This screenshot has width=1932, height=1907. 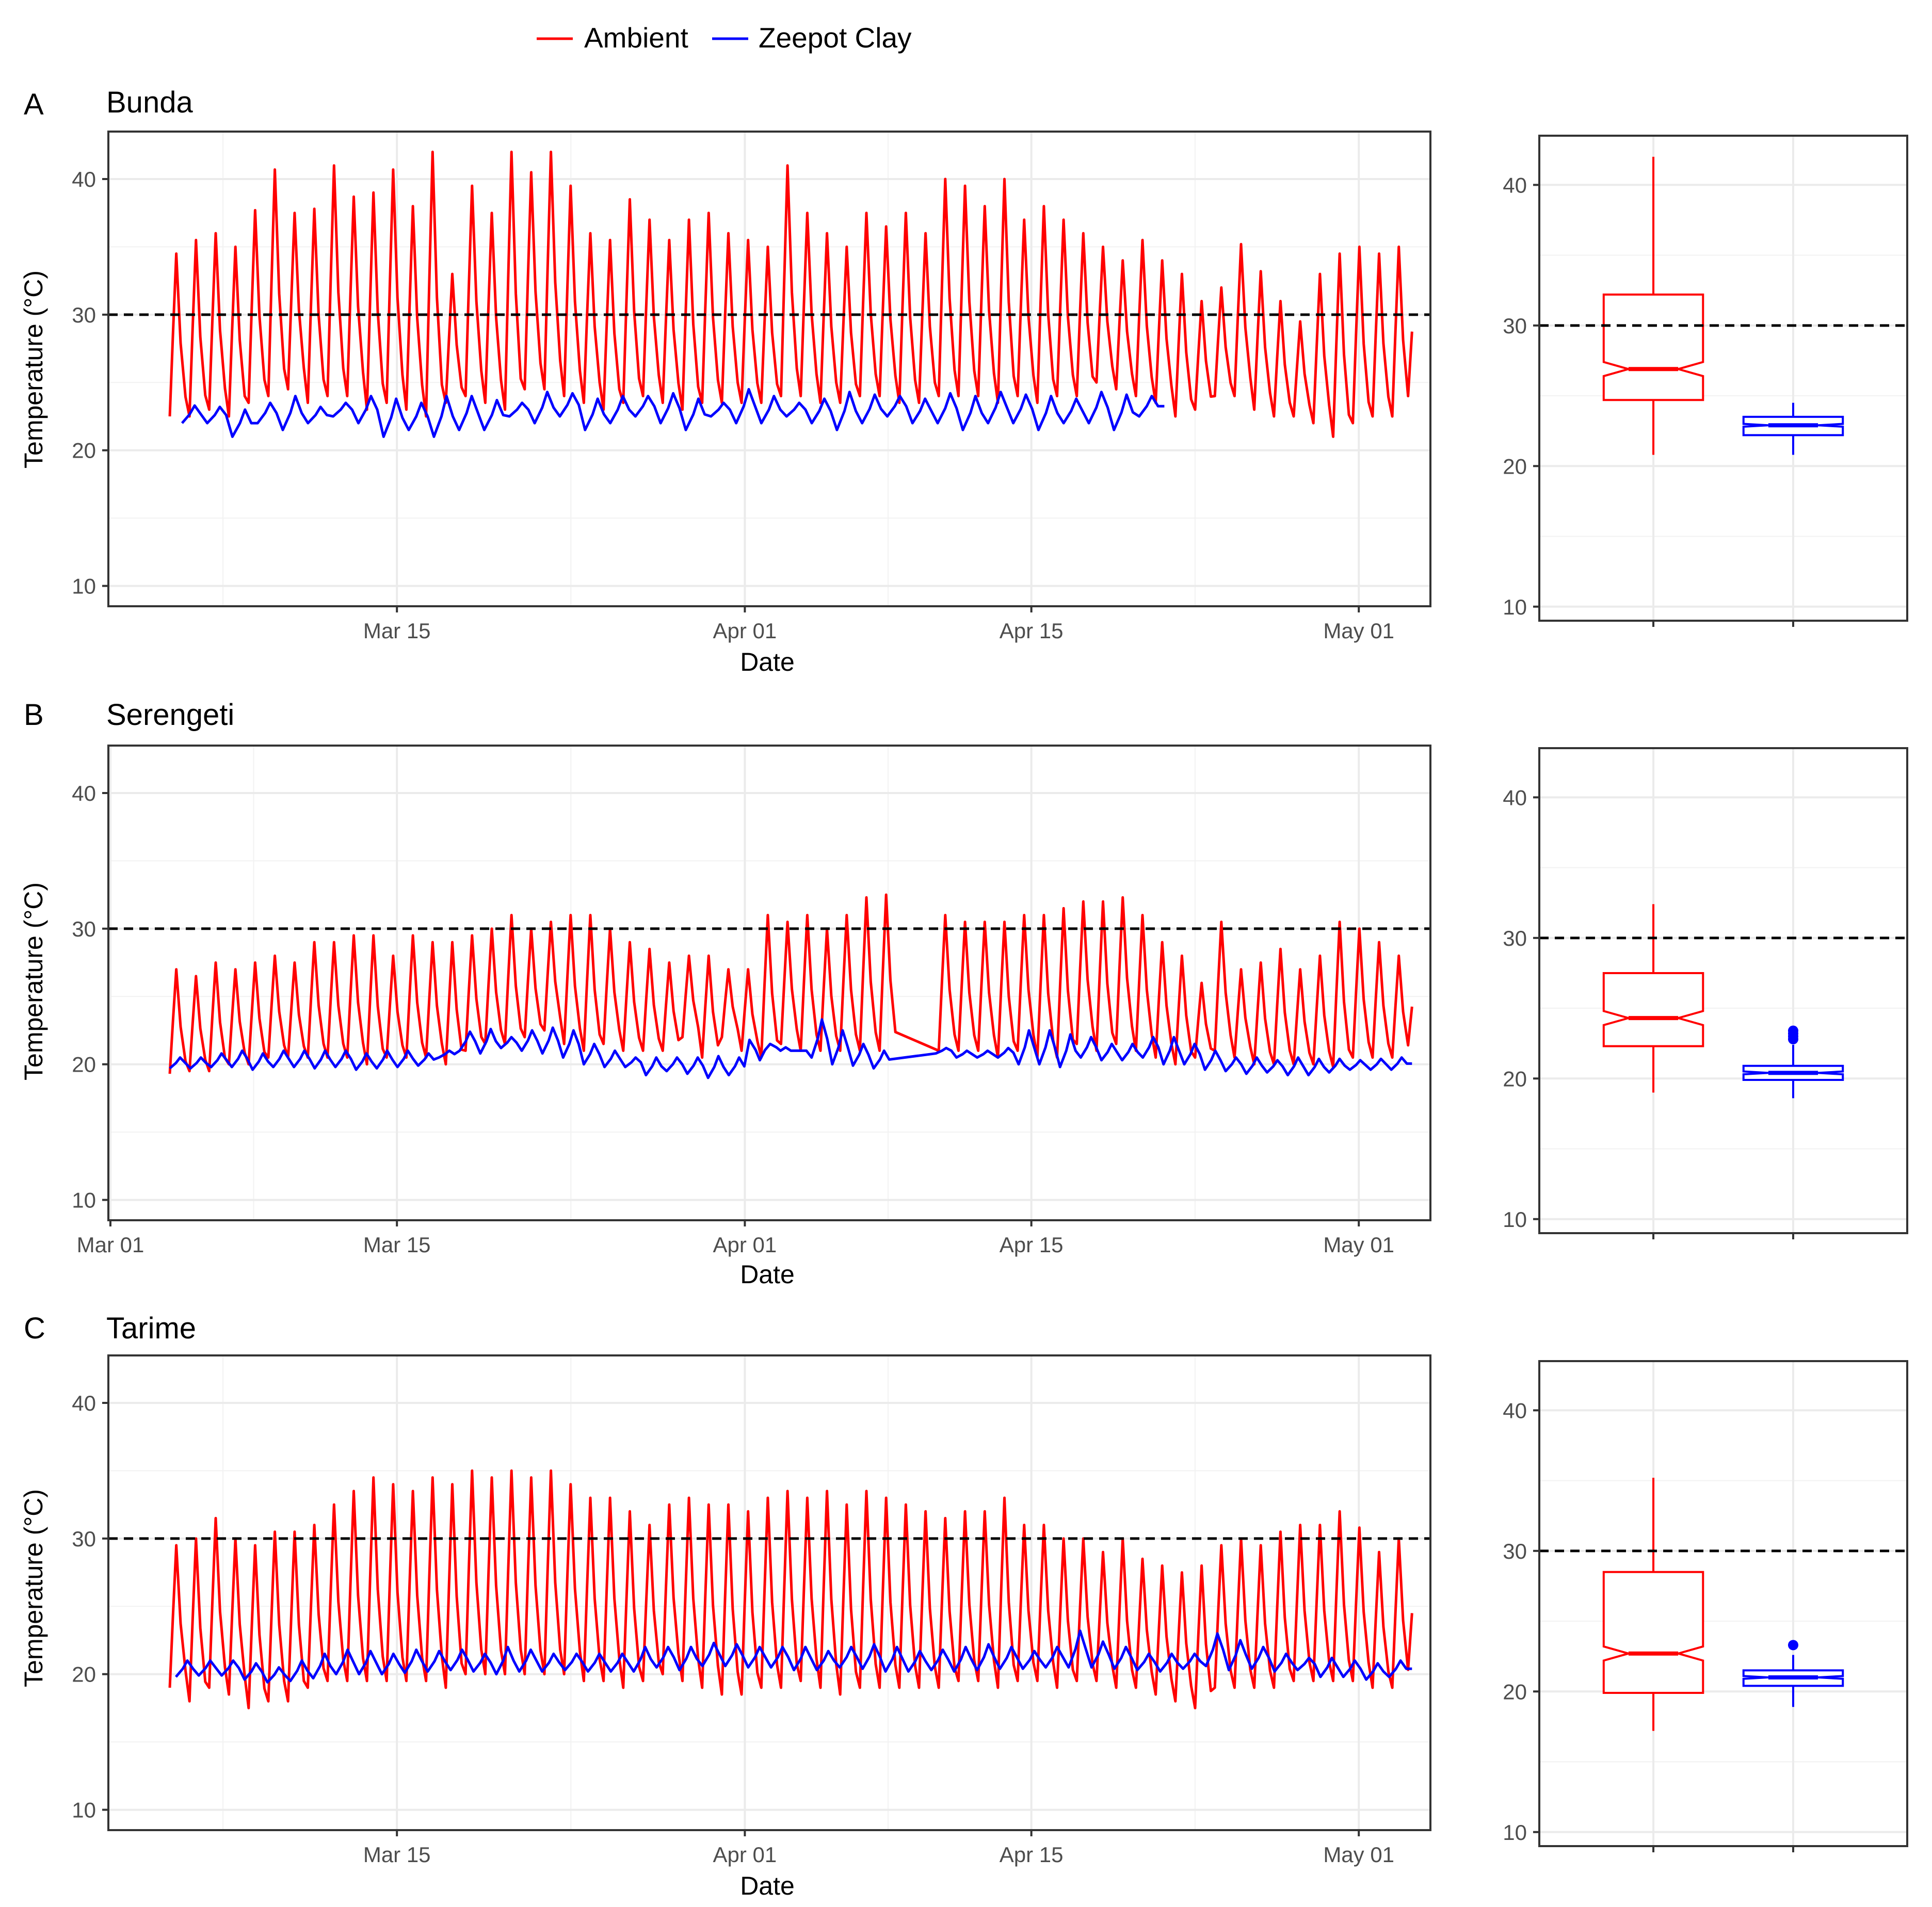 What do you see at coordinates (745, 1855) in the screenshot?
I see `panel-c-x-tick-label: Apr 01` at bounding box center [745, 1855].